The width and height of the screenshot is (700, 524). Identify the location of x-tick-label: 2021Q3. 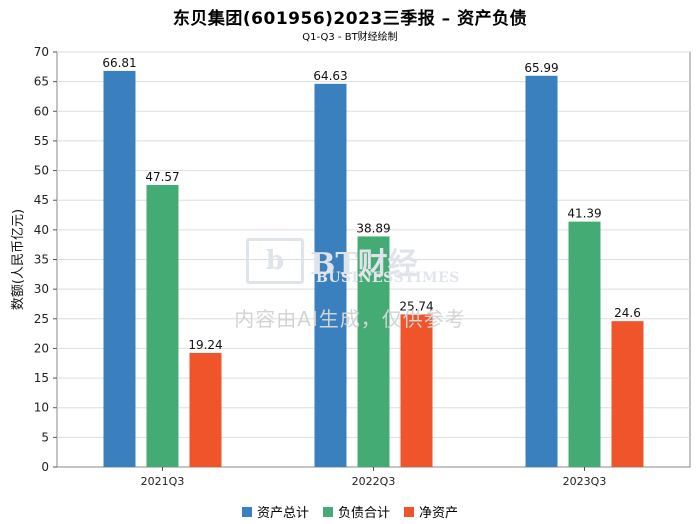
(163, 481).